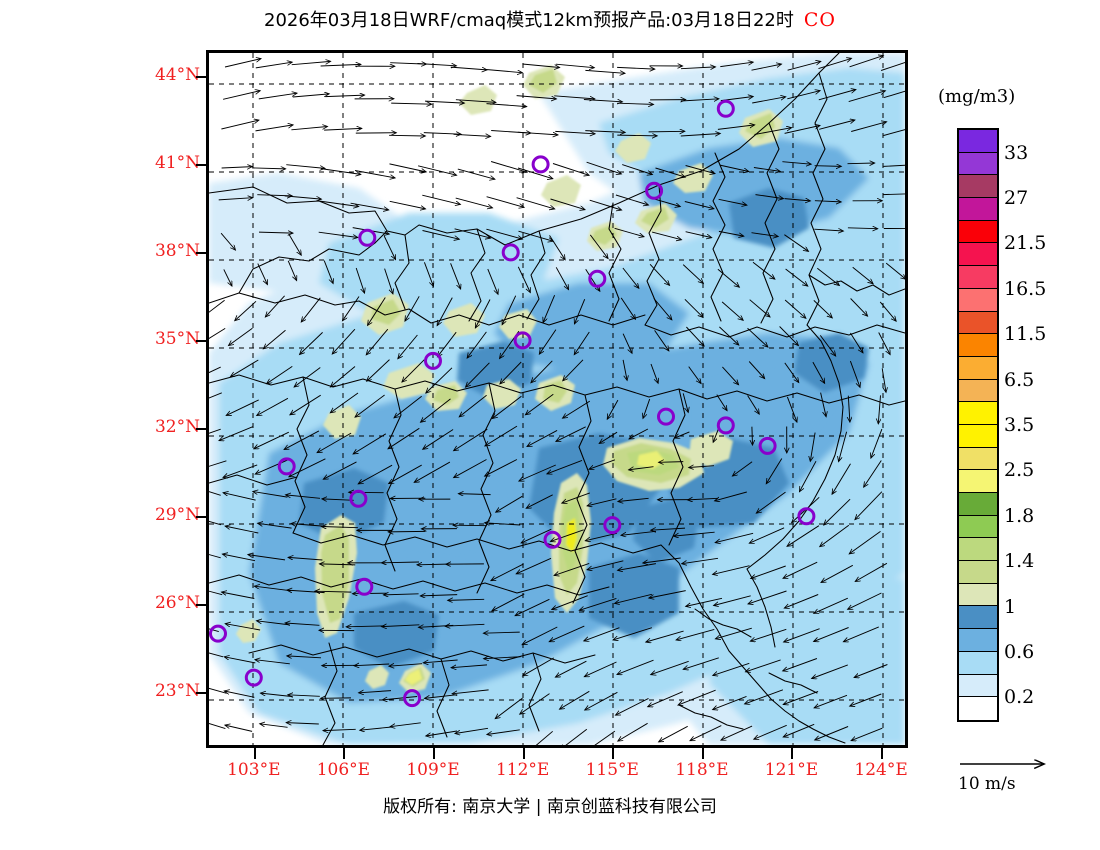 Image resolution: width=1100 pixels, height=850 pixels. Describe the element at coordinates (1025, 243) in the screenshot. I see `colorbar-tick-label: 21.5` at that location.